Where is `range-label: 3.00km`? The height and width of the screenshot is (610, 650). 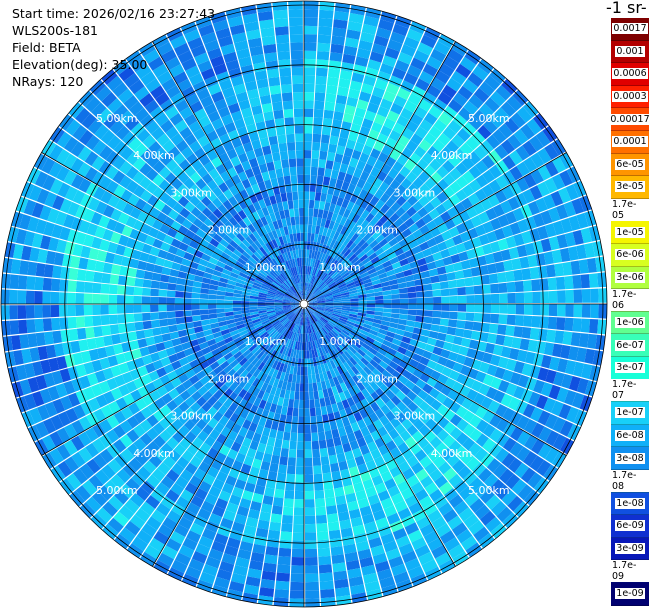 range-label: 3.00km is located at coordinates (191, 416).